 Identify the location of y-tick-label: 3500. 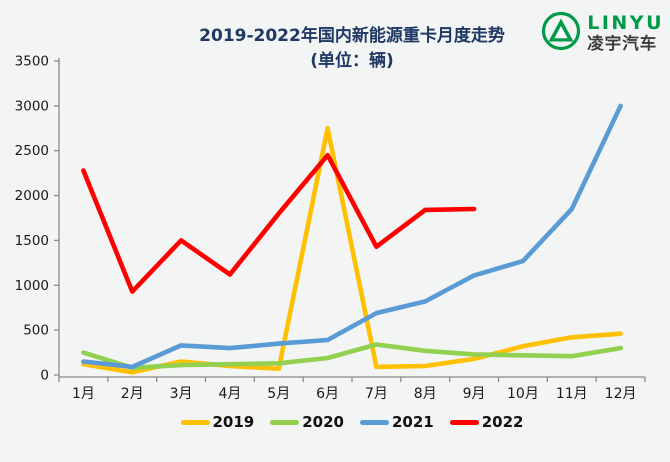
(32, 62).